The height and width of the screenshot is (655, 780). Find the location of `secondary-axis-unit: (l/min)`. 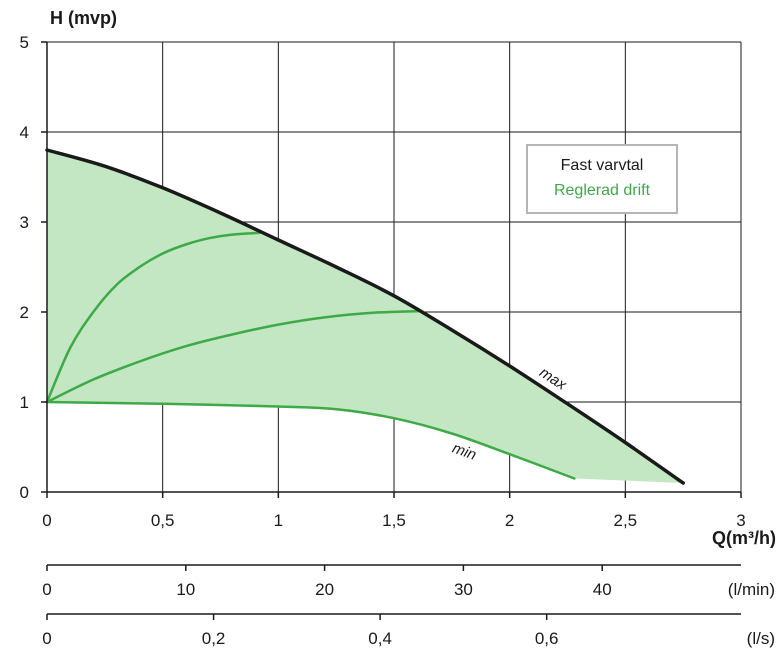

secondary-axis-unit: (l/min) is located at coordinates (751, 589).